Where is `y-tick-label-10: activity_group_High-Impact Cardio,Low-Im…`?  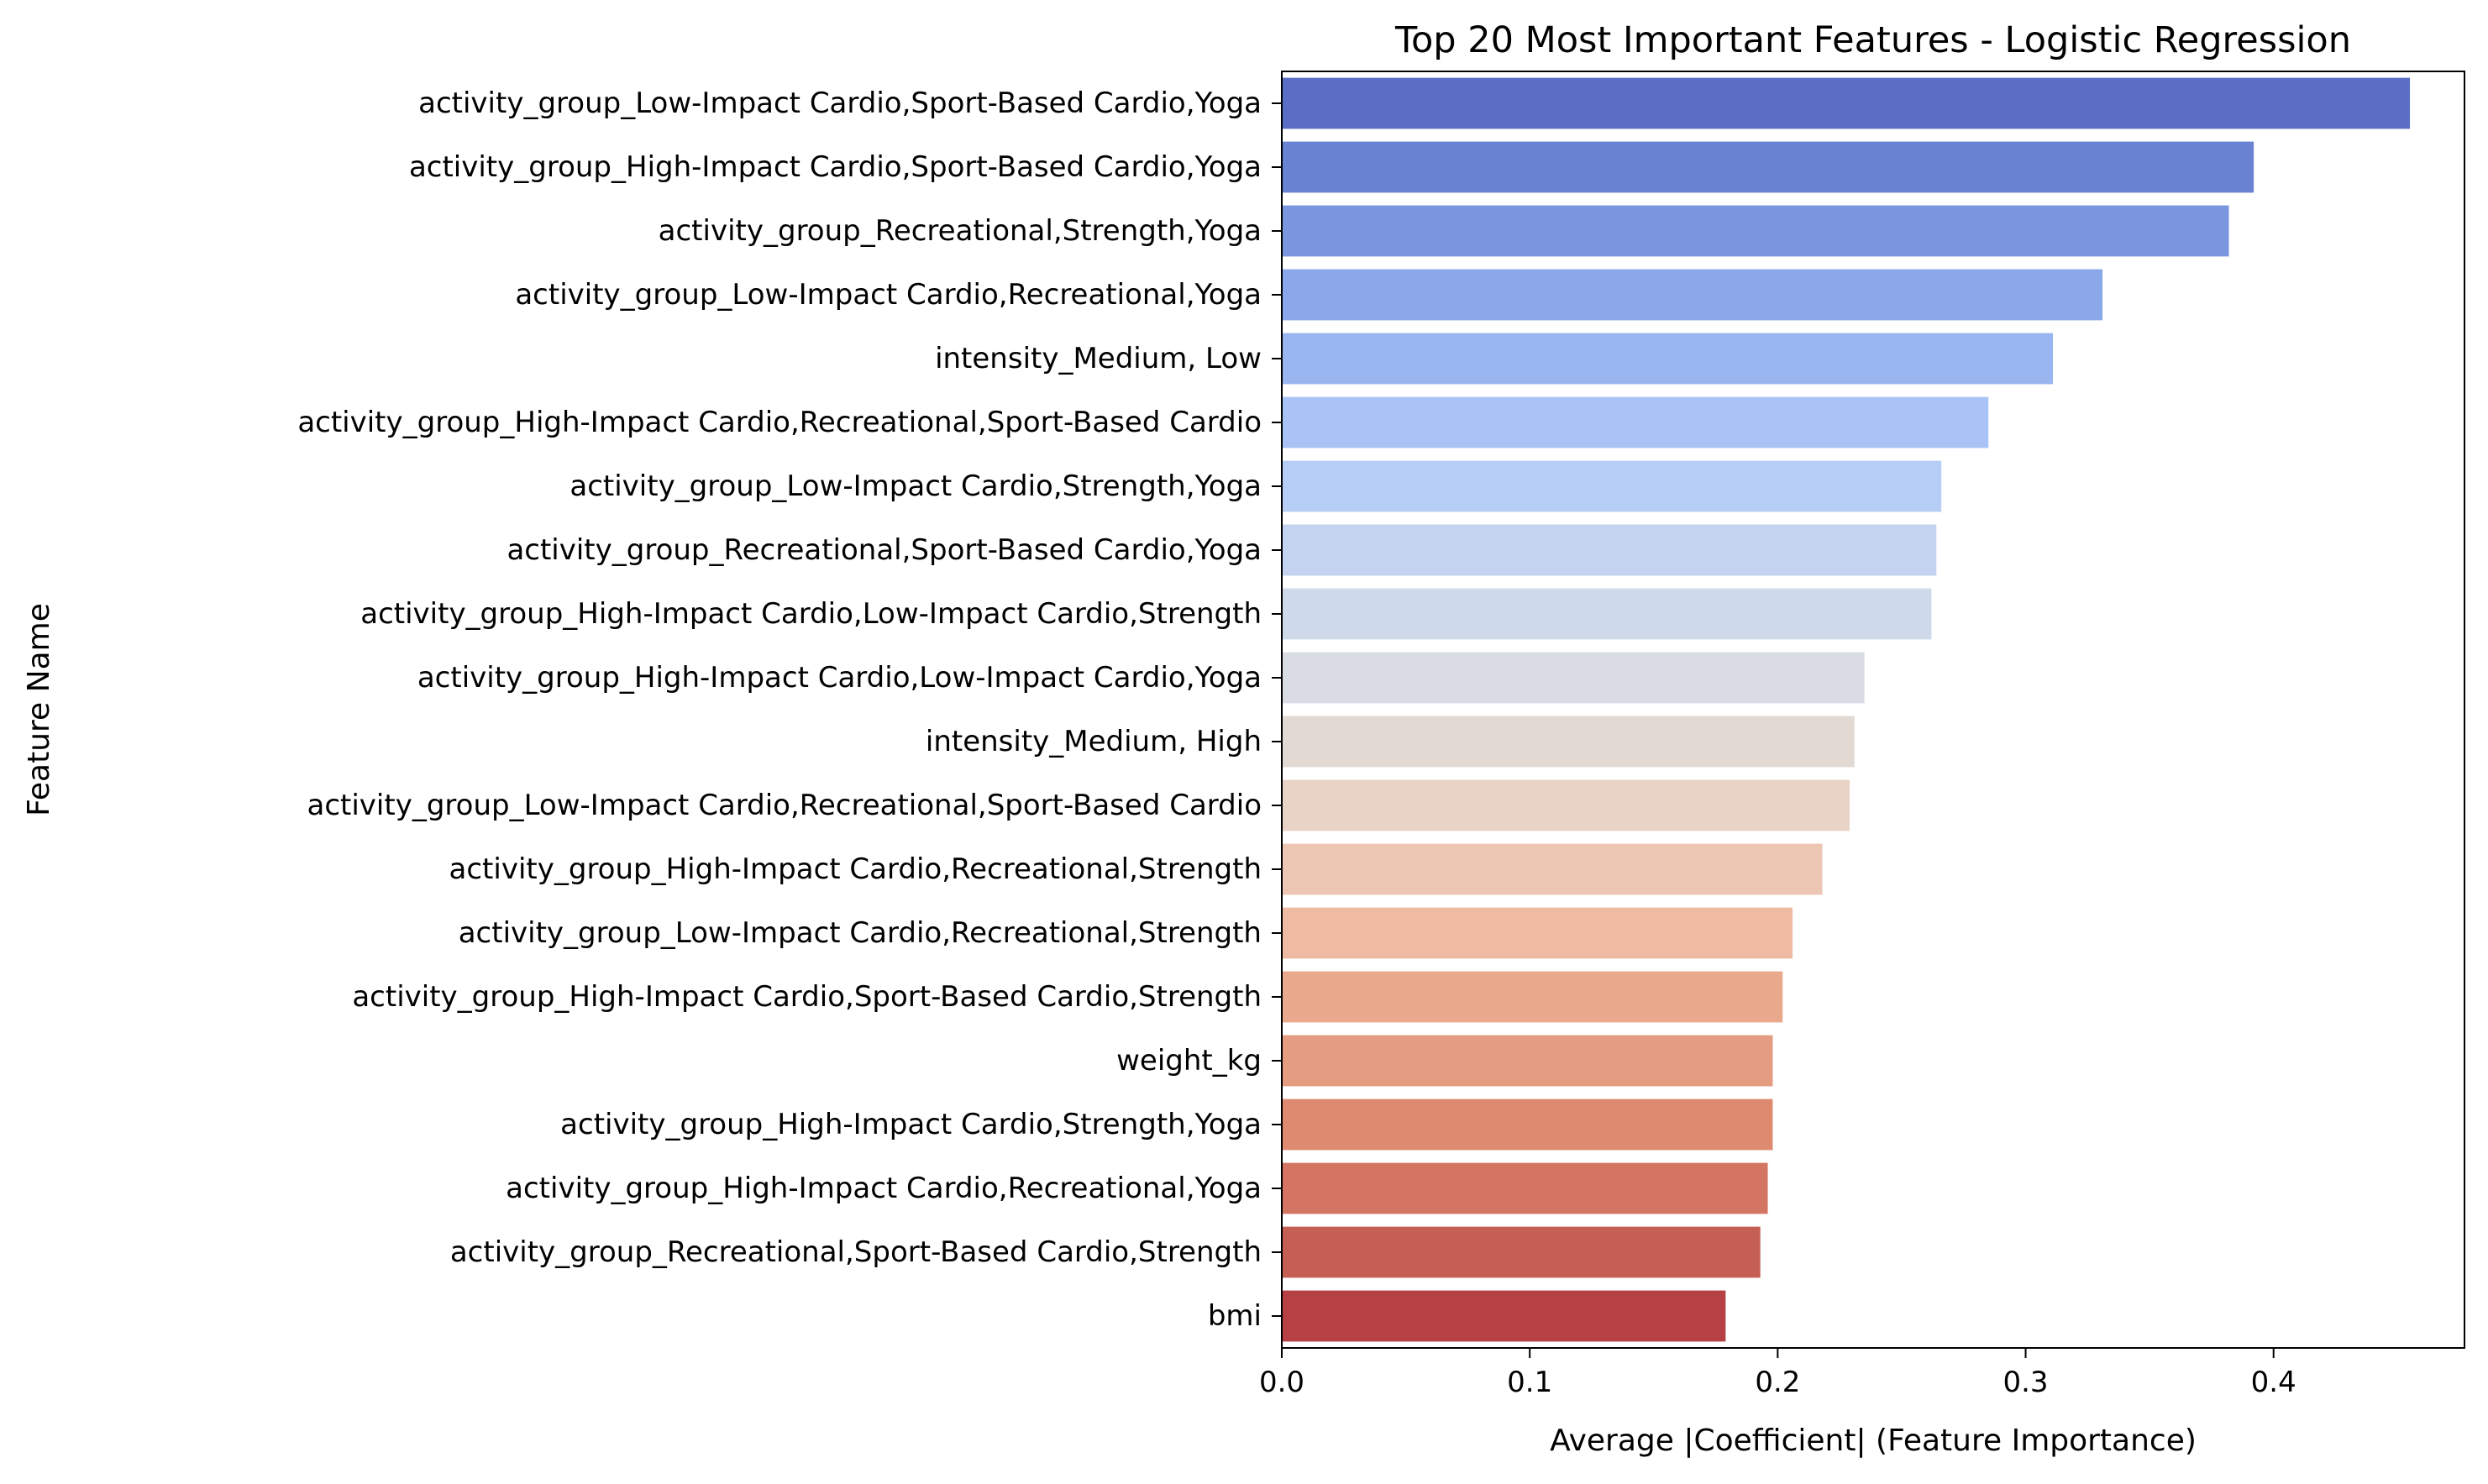
y-tick-label-10: activity_group_High-Impact Cardio,Low-Im… is located at coordinates (839, 678).